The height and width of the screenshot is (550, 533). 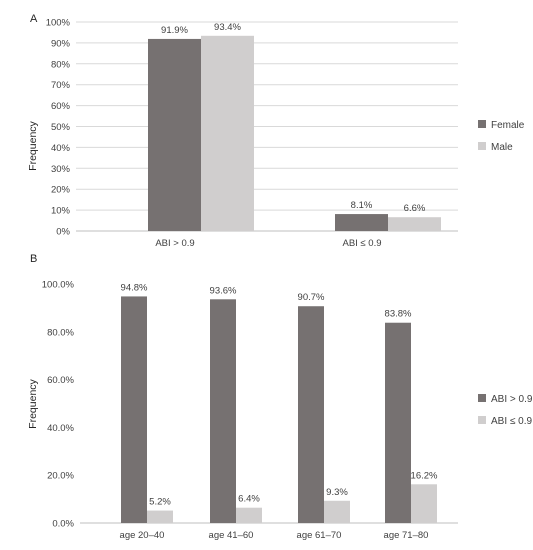 I want to click on legend-label: ABI ≤ 0.9, so click(x=512, y=421).